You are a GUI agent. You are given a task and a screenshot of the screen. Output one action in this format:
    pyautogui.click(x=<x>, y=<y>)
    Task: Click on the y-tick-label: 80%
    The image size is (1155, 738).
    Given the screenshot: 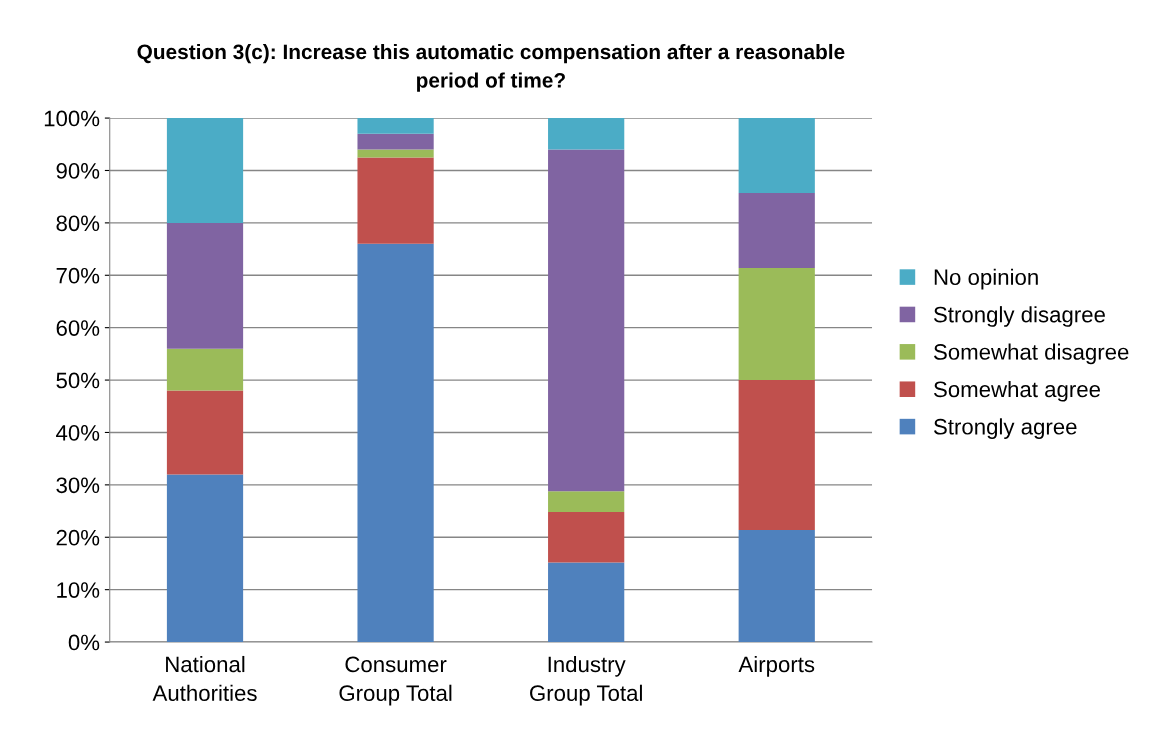 What is the action you would take?
    pyautogui.click(x=78, y=223)
    